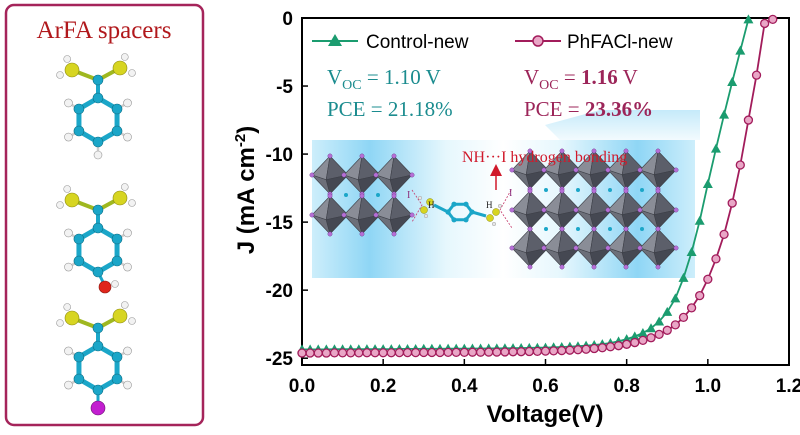  Describe the element at coordinates (462, 209) in the screenshot. I see `spacer-molecule` at that location.